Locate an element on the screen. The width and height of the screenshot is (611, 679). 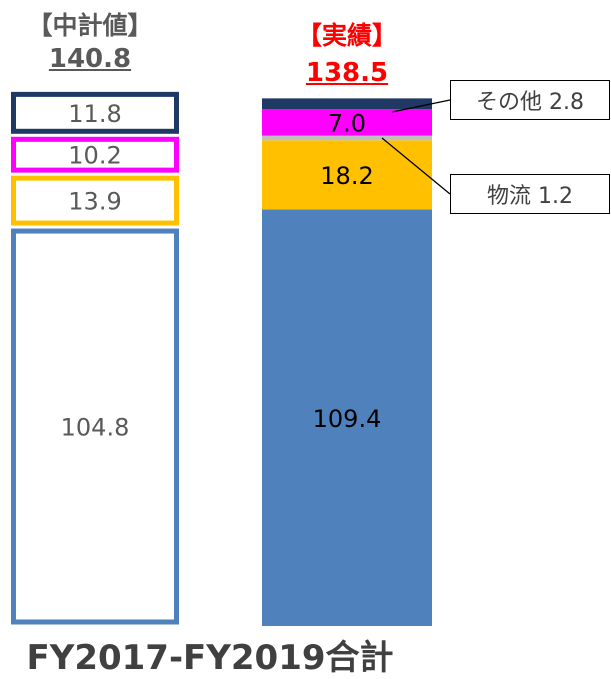
chart-footer-label: FY2017-FY2019合計 is located at coordinates (210, 658).